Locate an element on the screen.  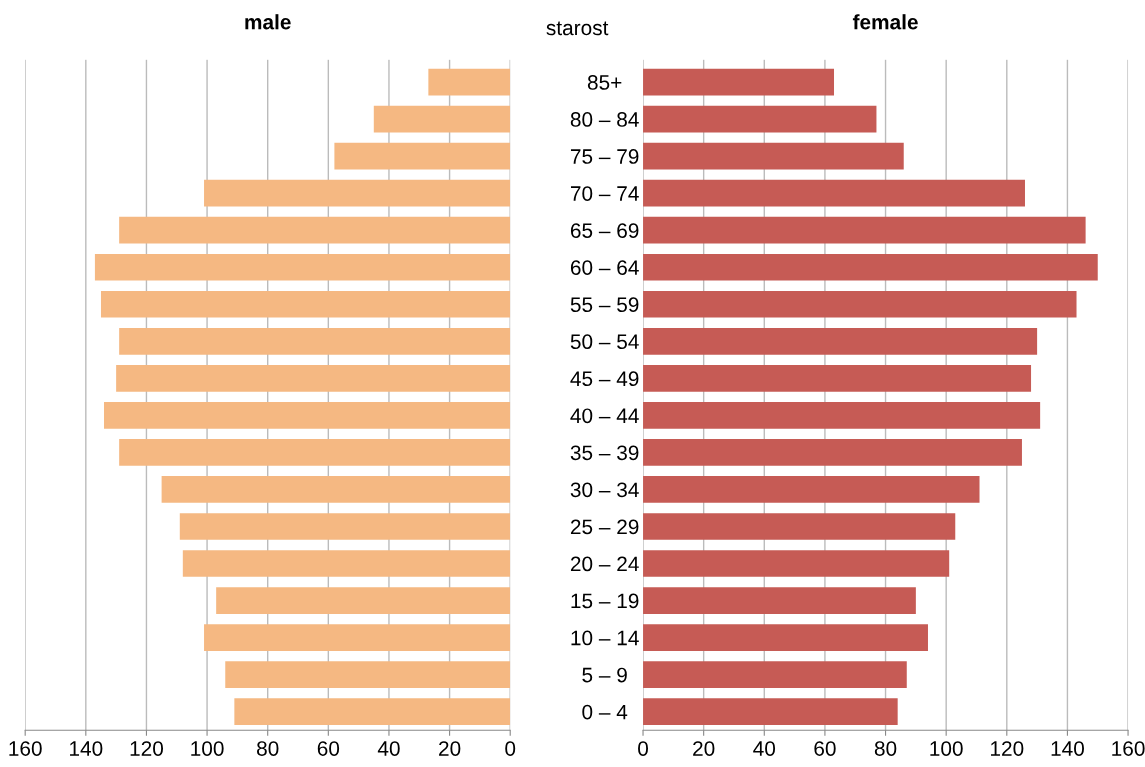
y-tick-label: 75 – 79 is located at coordinates (604, 156).